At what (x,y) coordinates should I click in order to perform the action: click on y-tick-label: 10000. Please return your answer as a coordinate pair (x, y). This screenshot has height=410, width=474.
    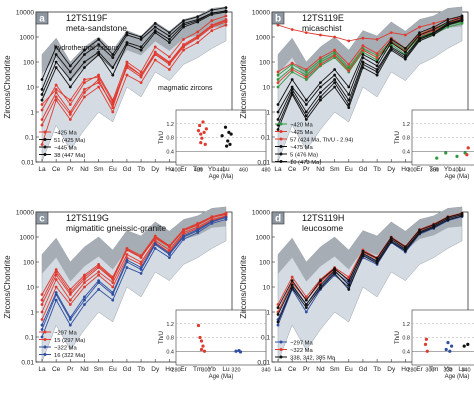
    Looking at the image, I should click on (261, 213).